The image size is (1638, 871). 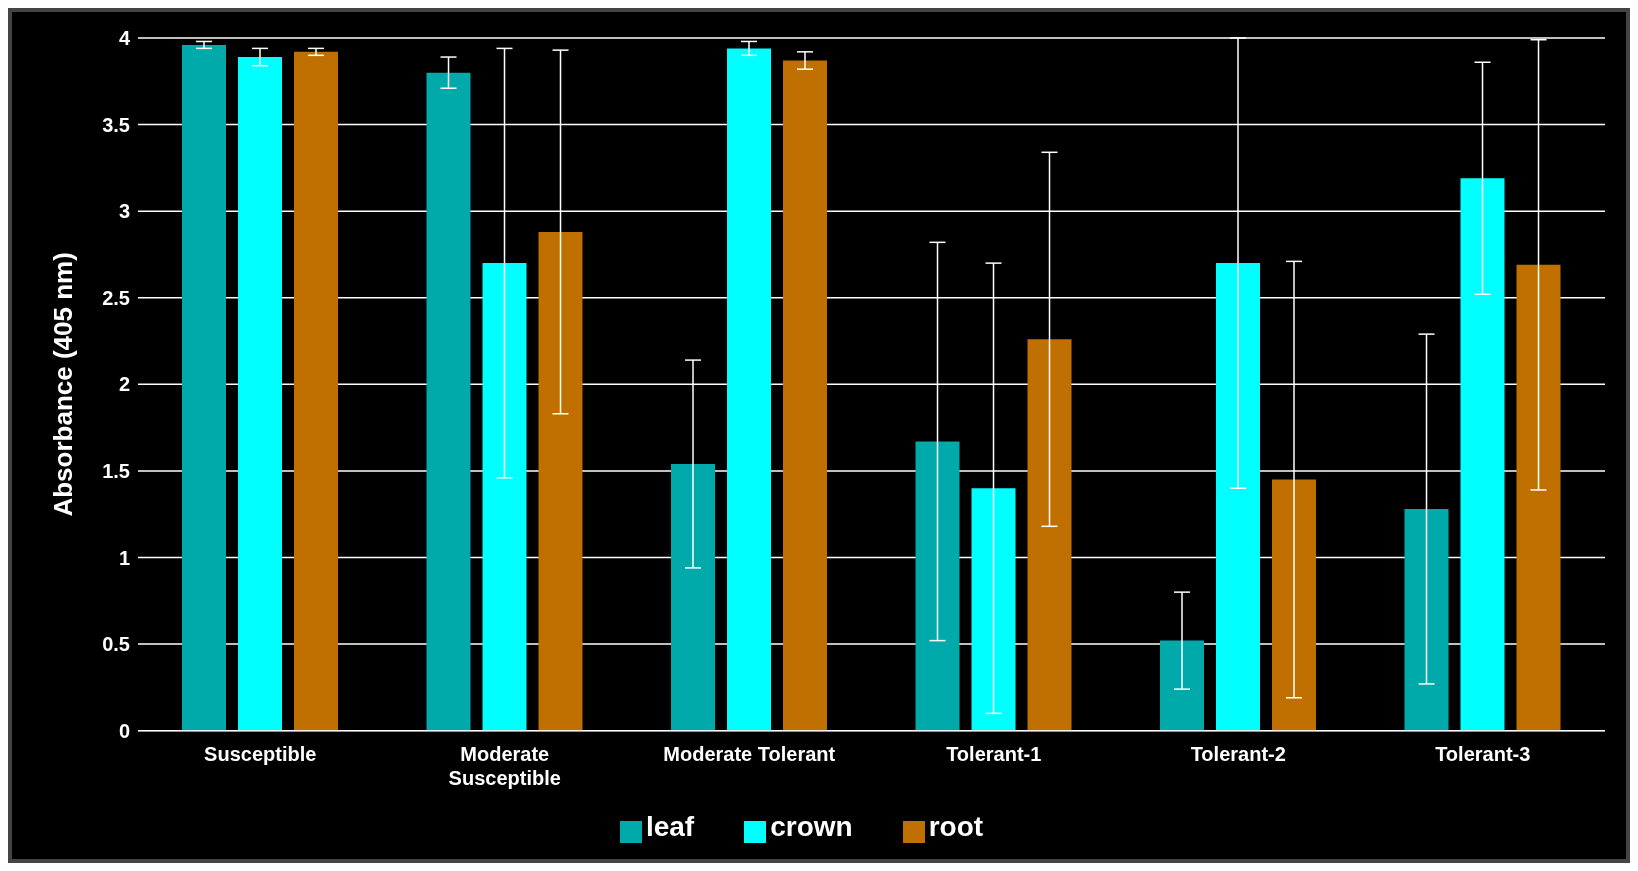 I want to click on x-tick-label: Moderate Tolerant, so click(x=749, y=753).